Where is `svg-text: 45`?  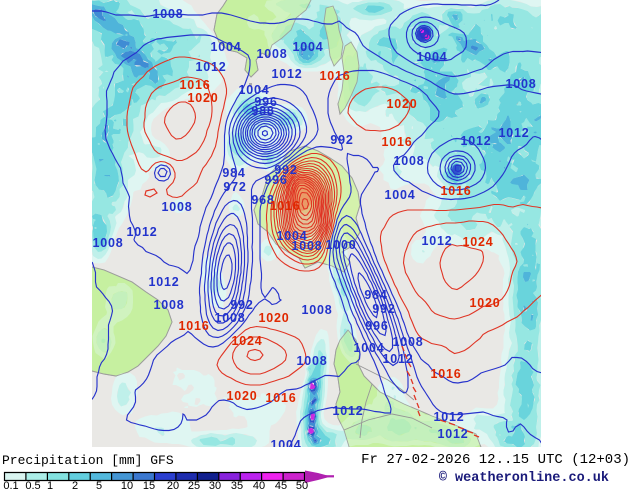
svg-text: 45 is located at coordinates (281, 485).